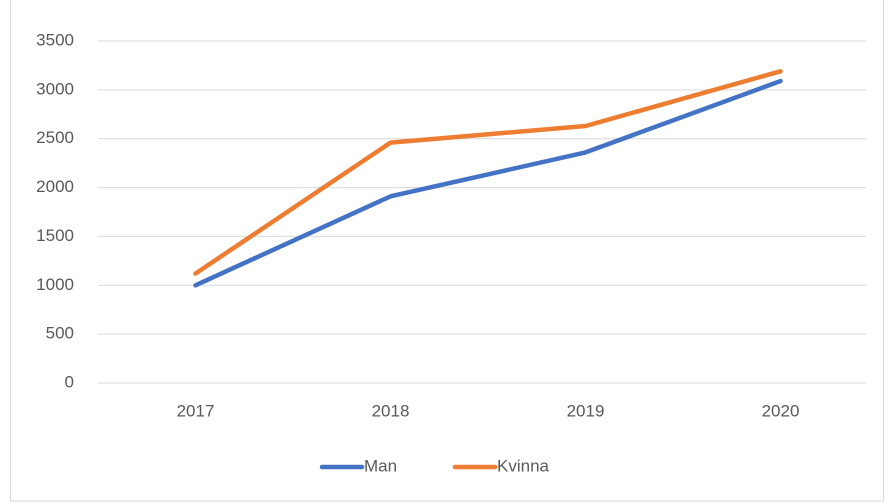 The width and height of the screenshot is (885, 502). I want to click on y-tick-label: 3500, so click(55, 39).